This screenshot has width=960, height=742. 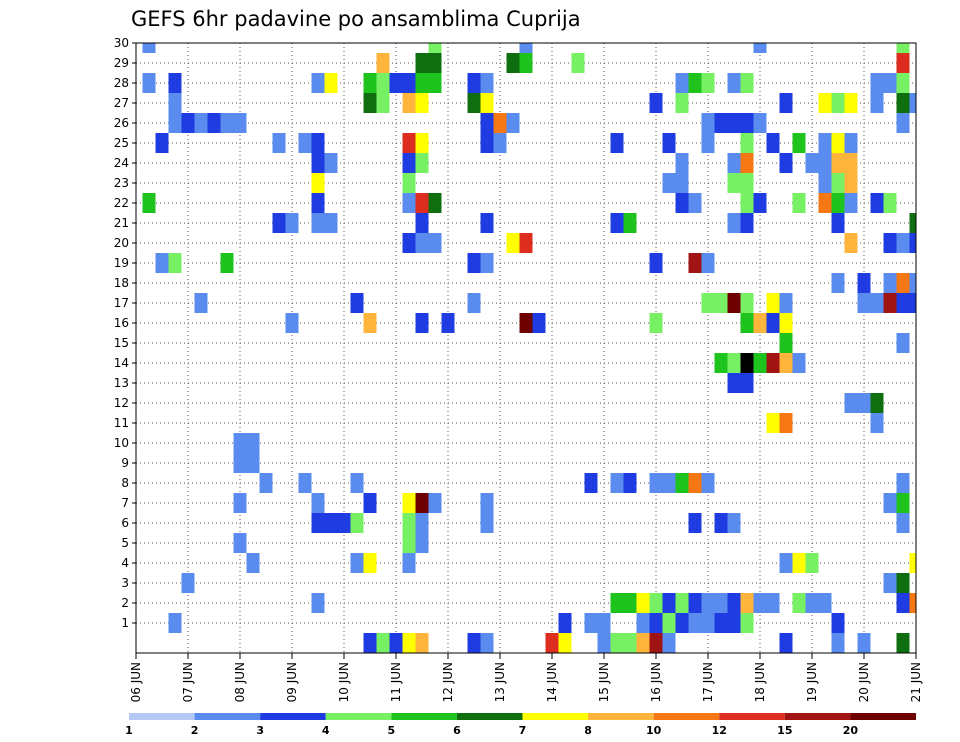 I want to click on x-tick-label: 17 JUN, so click(x=708, y=682).